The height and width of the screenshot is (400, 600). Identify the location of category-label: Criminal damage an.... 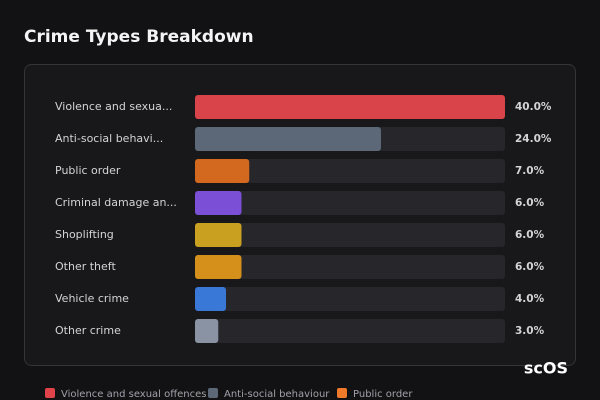
(116, 202).